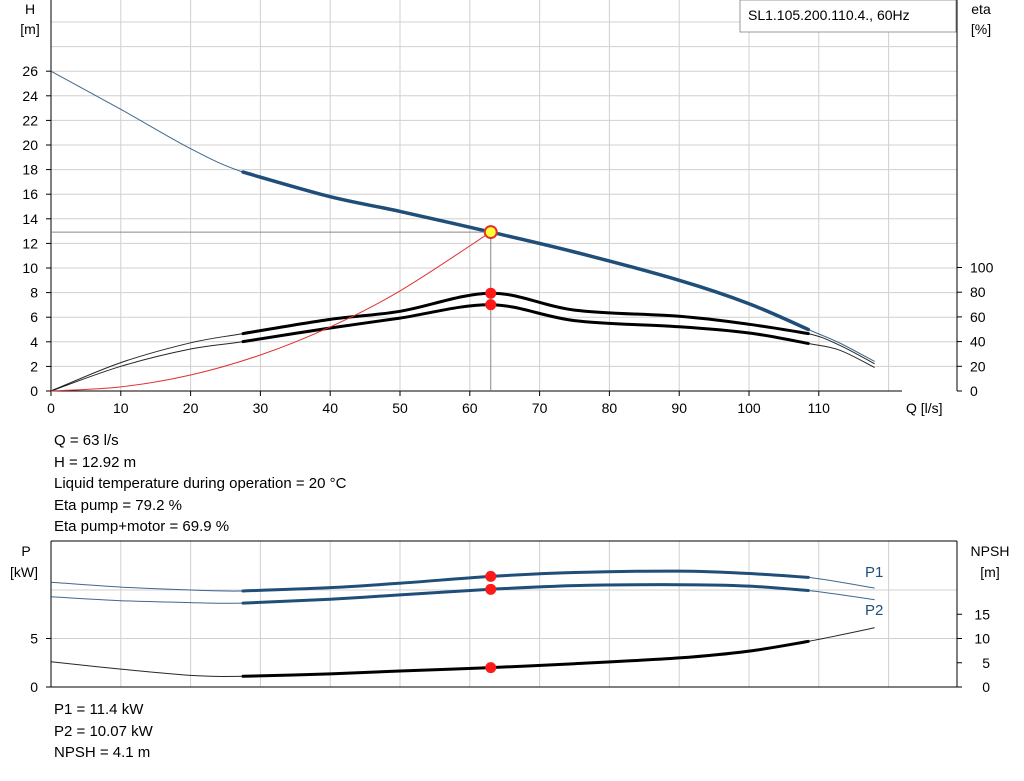 The height and width of the screenshot is (781, 1024). Describe the element at coordinates (491, 293) in the screenshot. I see `op-dot-eta-pump` at that location.